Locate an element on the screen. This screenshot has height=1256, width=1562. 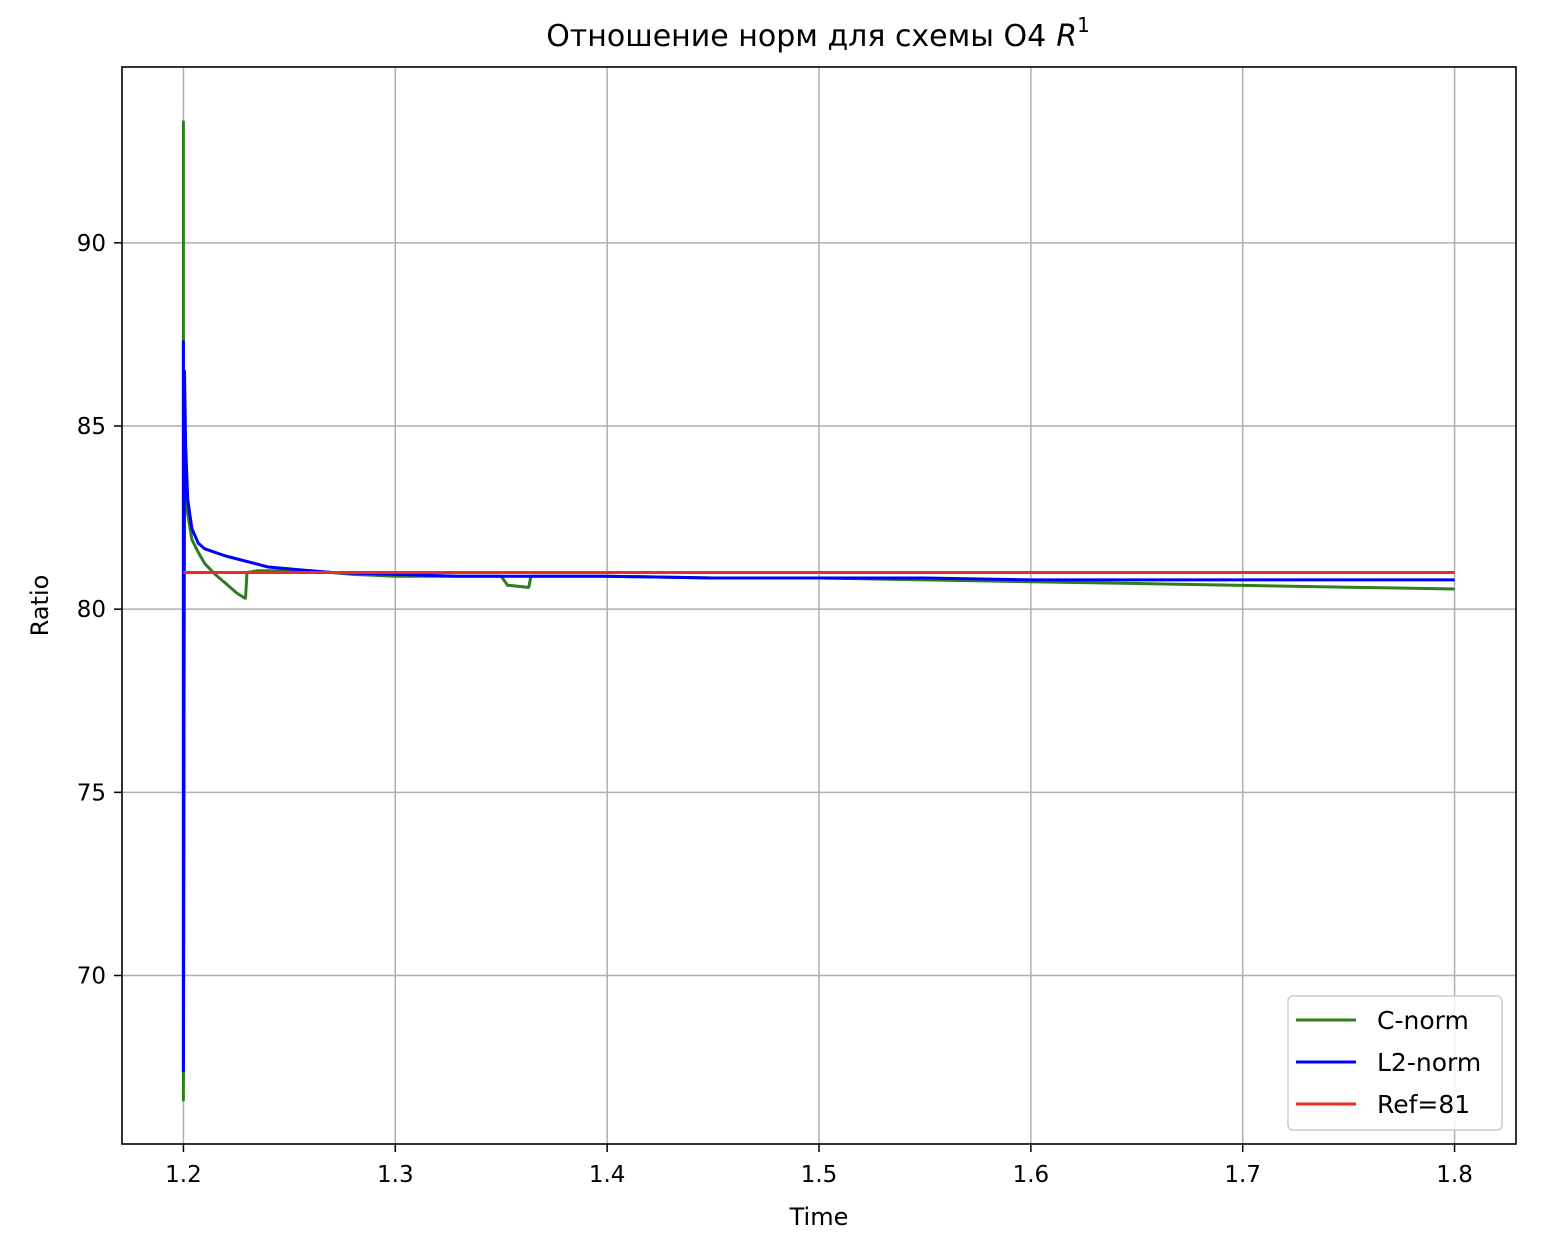
chart-title-math: R is located at coordinates (1066, 36).